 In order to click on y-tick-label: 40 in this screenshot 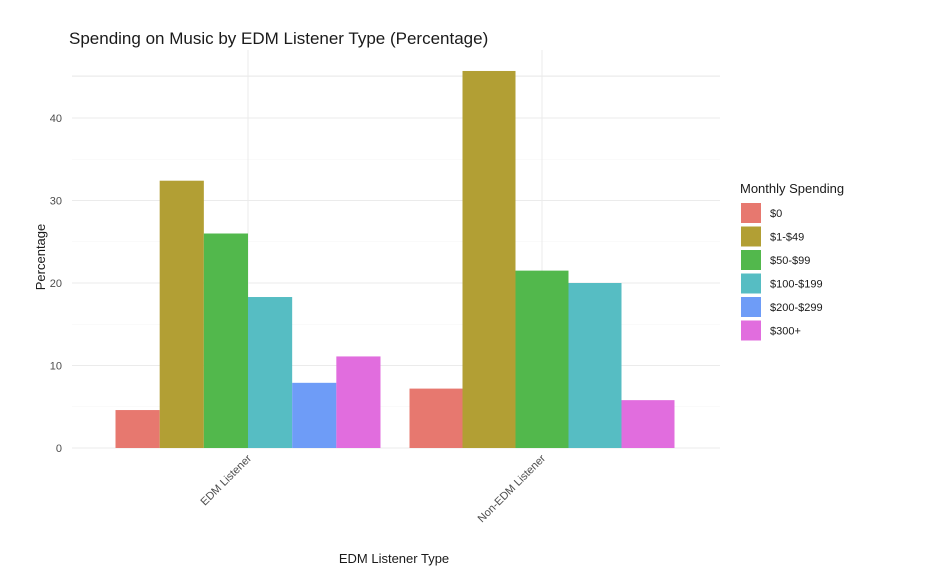, I will do `click(56, 119)`.